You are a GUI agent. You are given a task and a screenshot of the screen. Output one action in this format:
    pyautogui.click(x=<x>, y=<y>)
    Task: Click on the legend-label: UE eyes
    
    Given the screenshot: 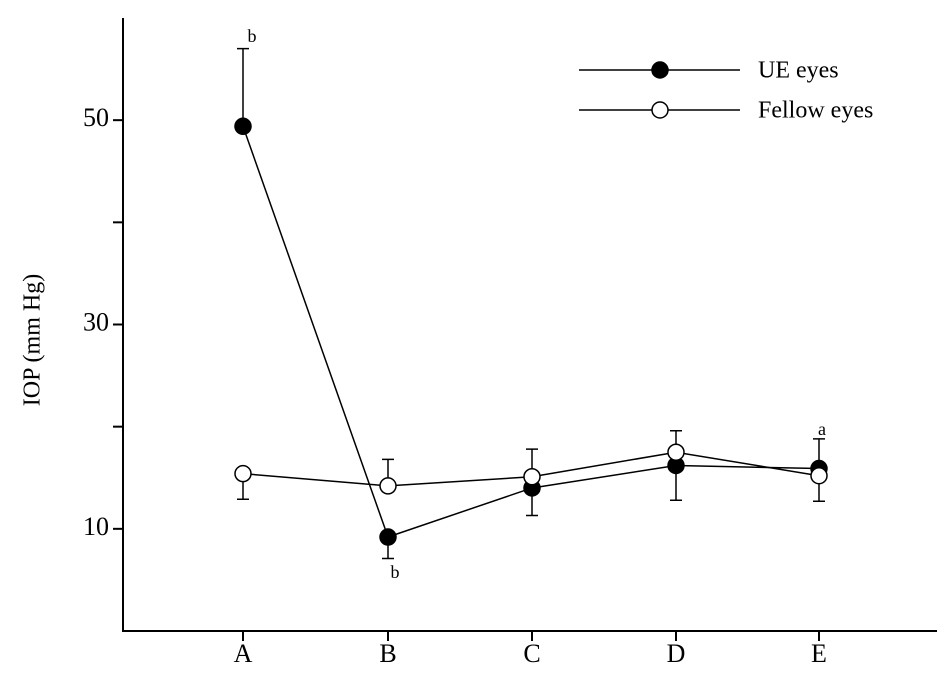 What is the action you would take?
    pyautogui.click(x=798, y=71)
    